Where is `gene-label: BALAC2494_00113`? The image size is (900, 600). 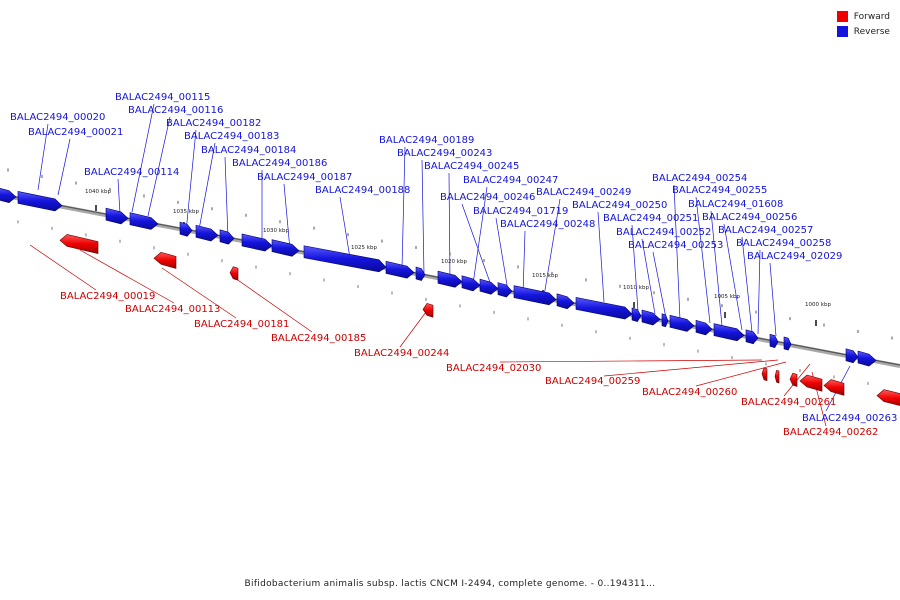
gene-label: BALAC2494_00113 is located at coordinates (172, 309).